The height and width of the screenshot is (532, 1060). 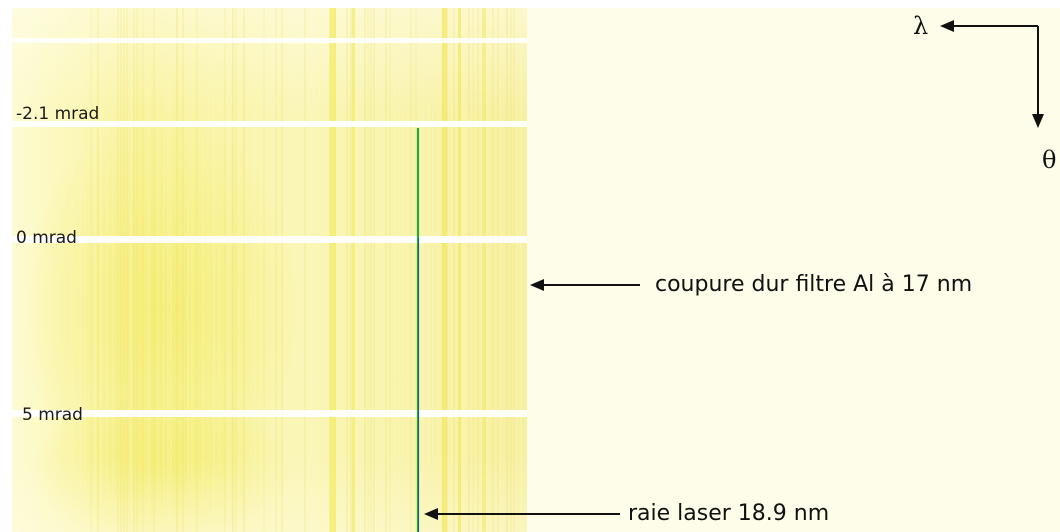 I want to click on angle-marker-label: 0 mrad, so click(x=46, y=238).